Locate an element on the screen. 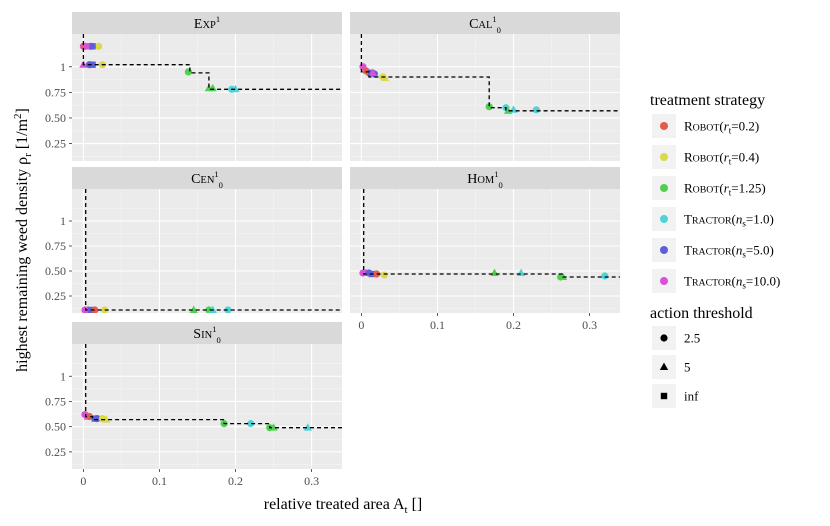 Image resolution: width=830 pixels, height=526 pixels. legend-label: TRACTOR(ns=10.0) is located at coordinates (732, 282).